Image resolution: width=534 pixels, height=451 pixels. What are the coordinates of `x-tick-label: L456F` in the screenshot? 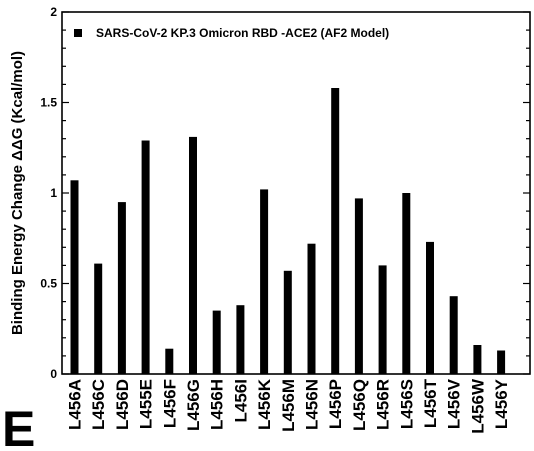 It's located at (169, 403).